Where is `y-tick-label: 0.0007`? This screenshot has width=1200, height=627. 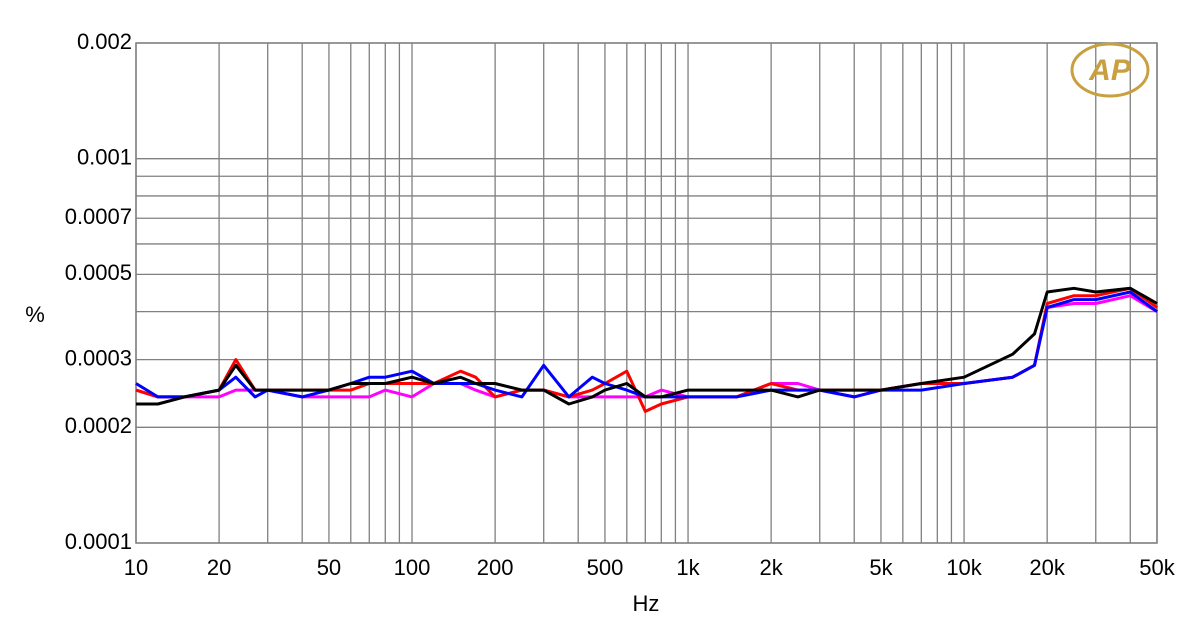 y-tick-label: 0.0007 is located at coordinates (98, 216).